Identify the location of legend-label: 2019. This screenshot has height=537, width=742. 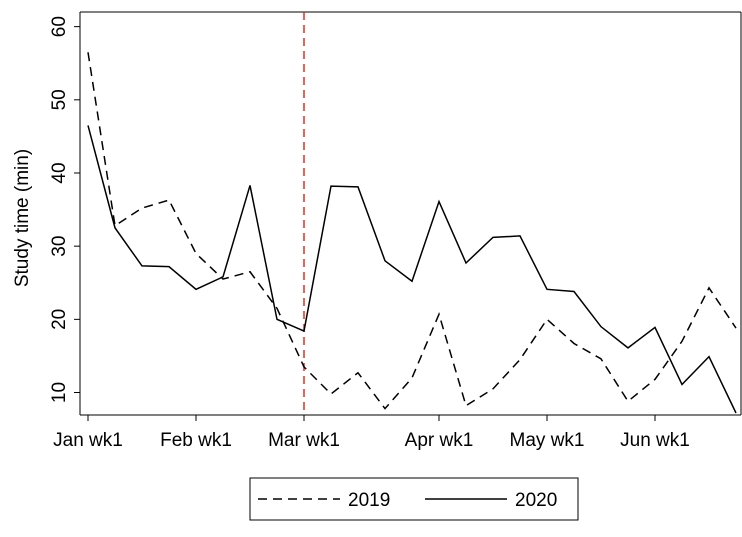
(369, 500).